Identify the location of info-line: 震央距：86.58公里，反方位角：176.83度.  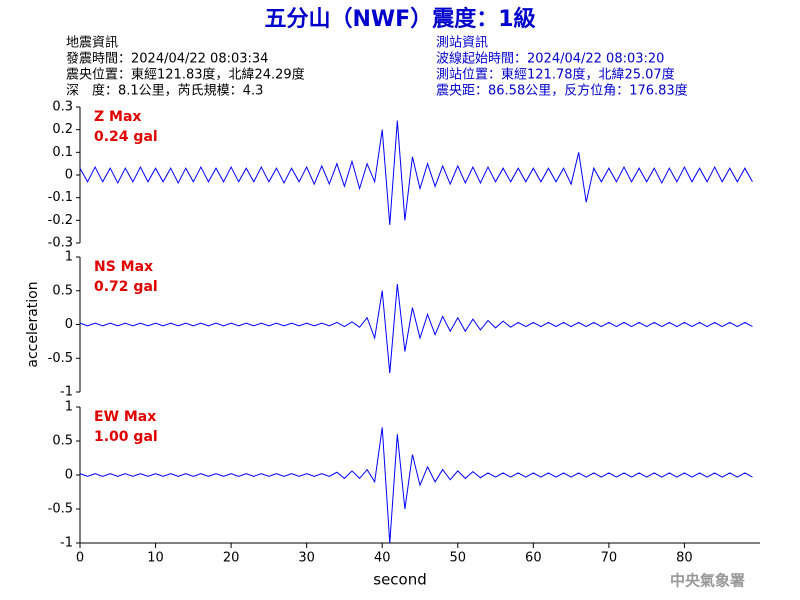
(562, 91).